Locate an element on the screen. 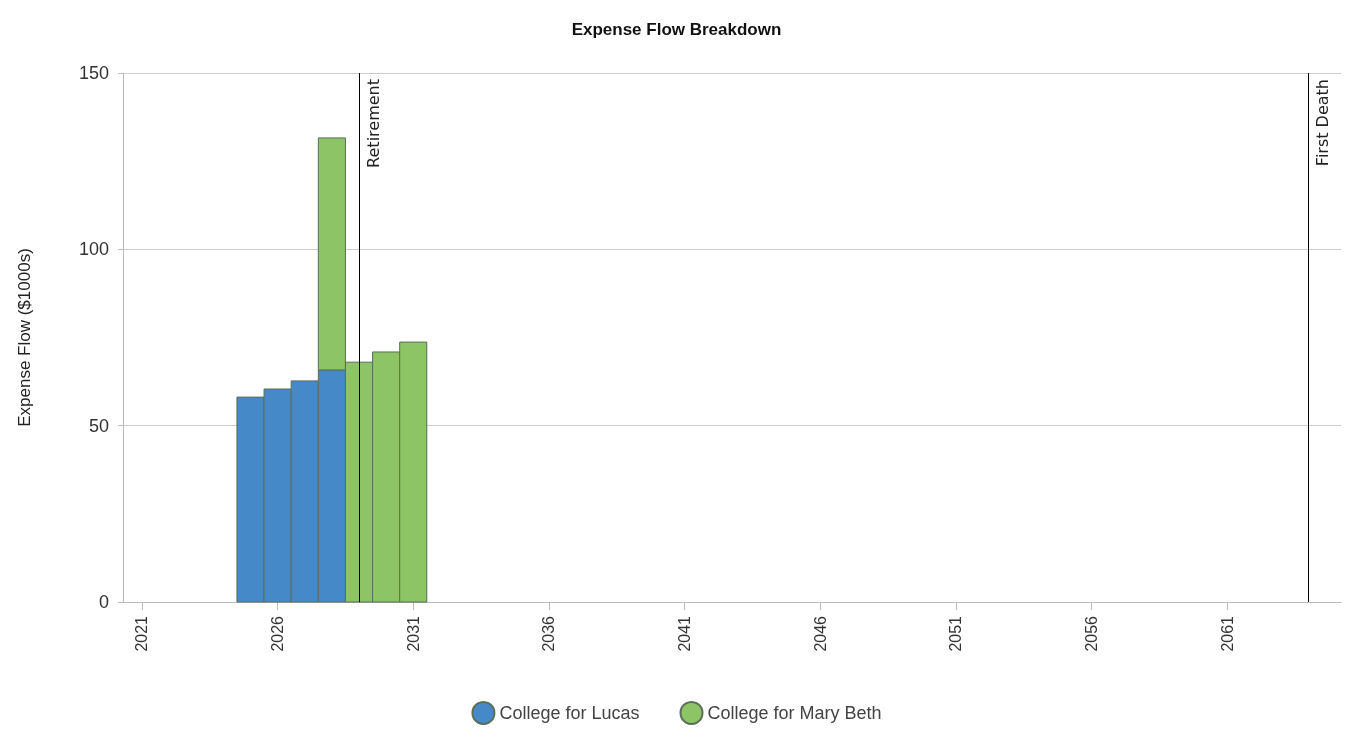 Image resolution: width=1353 pixels, height=742 pixels. legend-label: College for Lucas is located at coordinates (569, 713).